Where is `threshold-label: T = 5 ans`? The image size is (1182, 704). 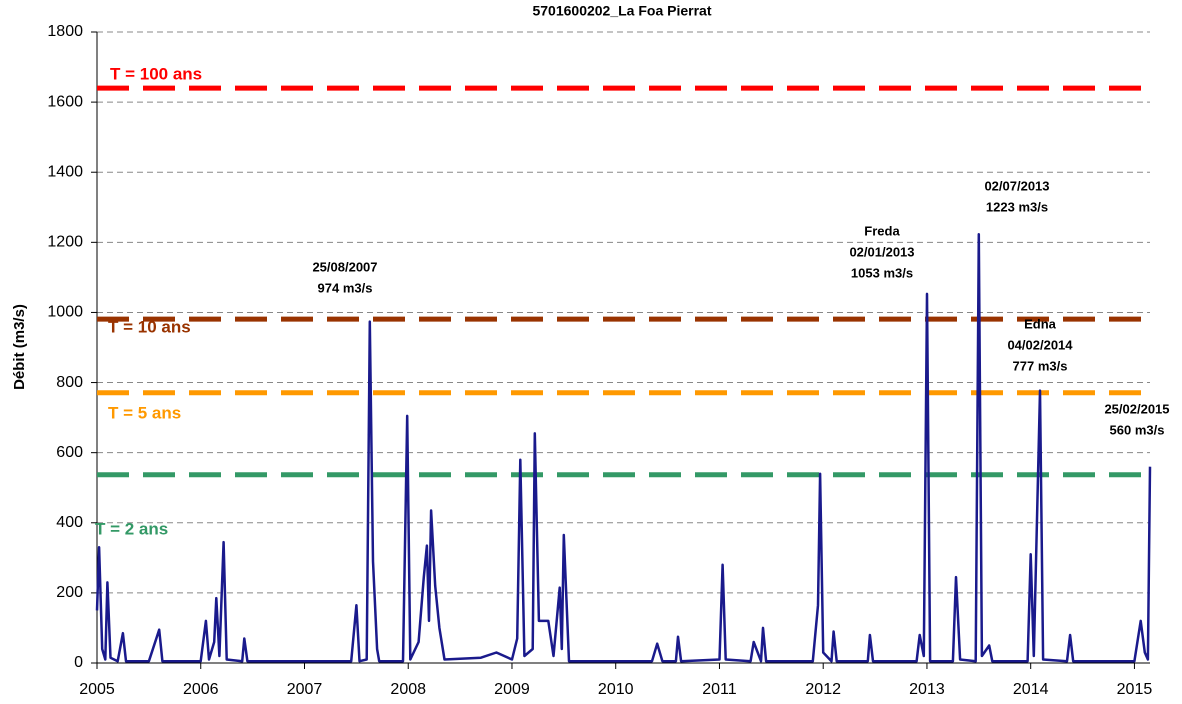
threshold-label: T = 5 ans is located at coordinates (144, 412).